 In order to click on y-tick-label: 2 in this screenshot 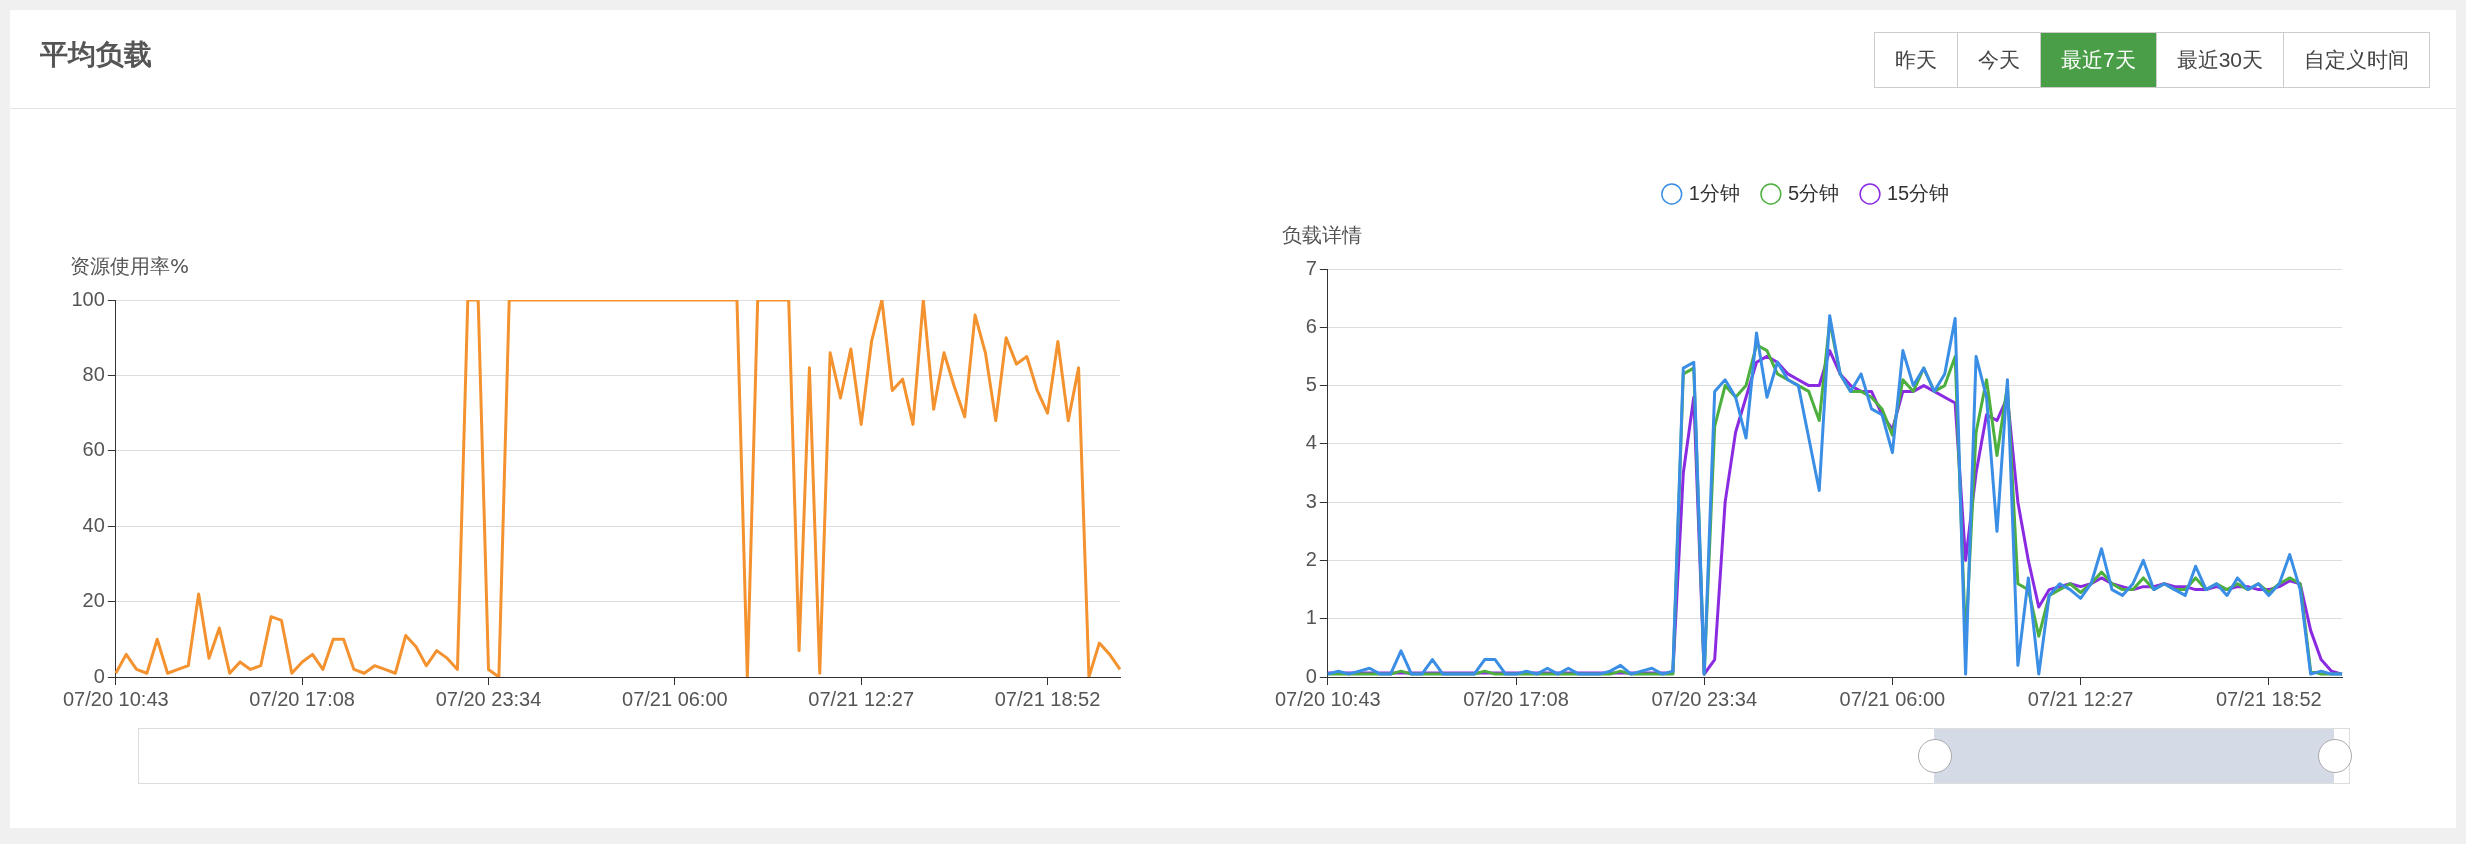, I will do `click(1311, 558)`.